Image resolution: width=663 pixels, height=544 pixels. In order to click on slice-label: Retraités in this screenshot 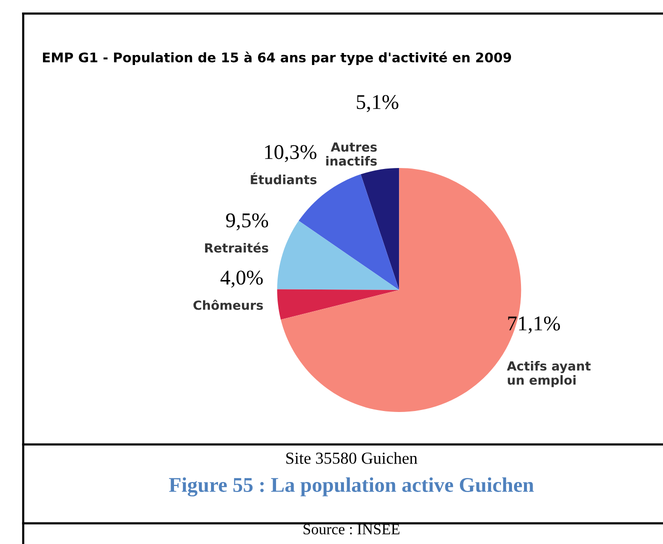, I will do `click(236, 247)`.